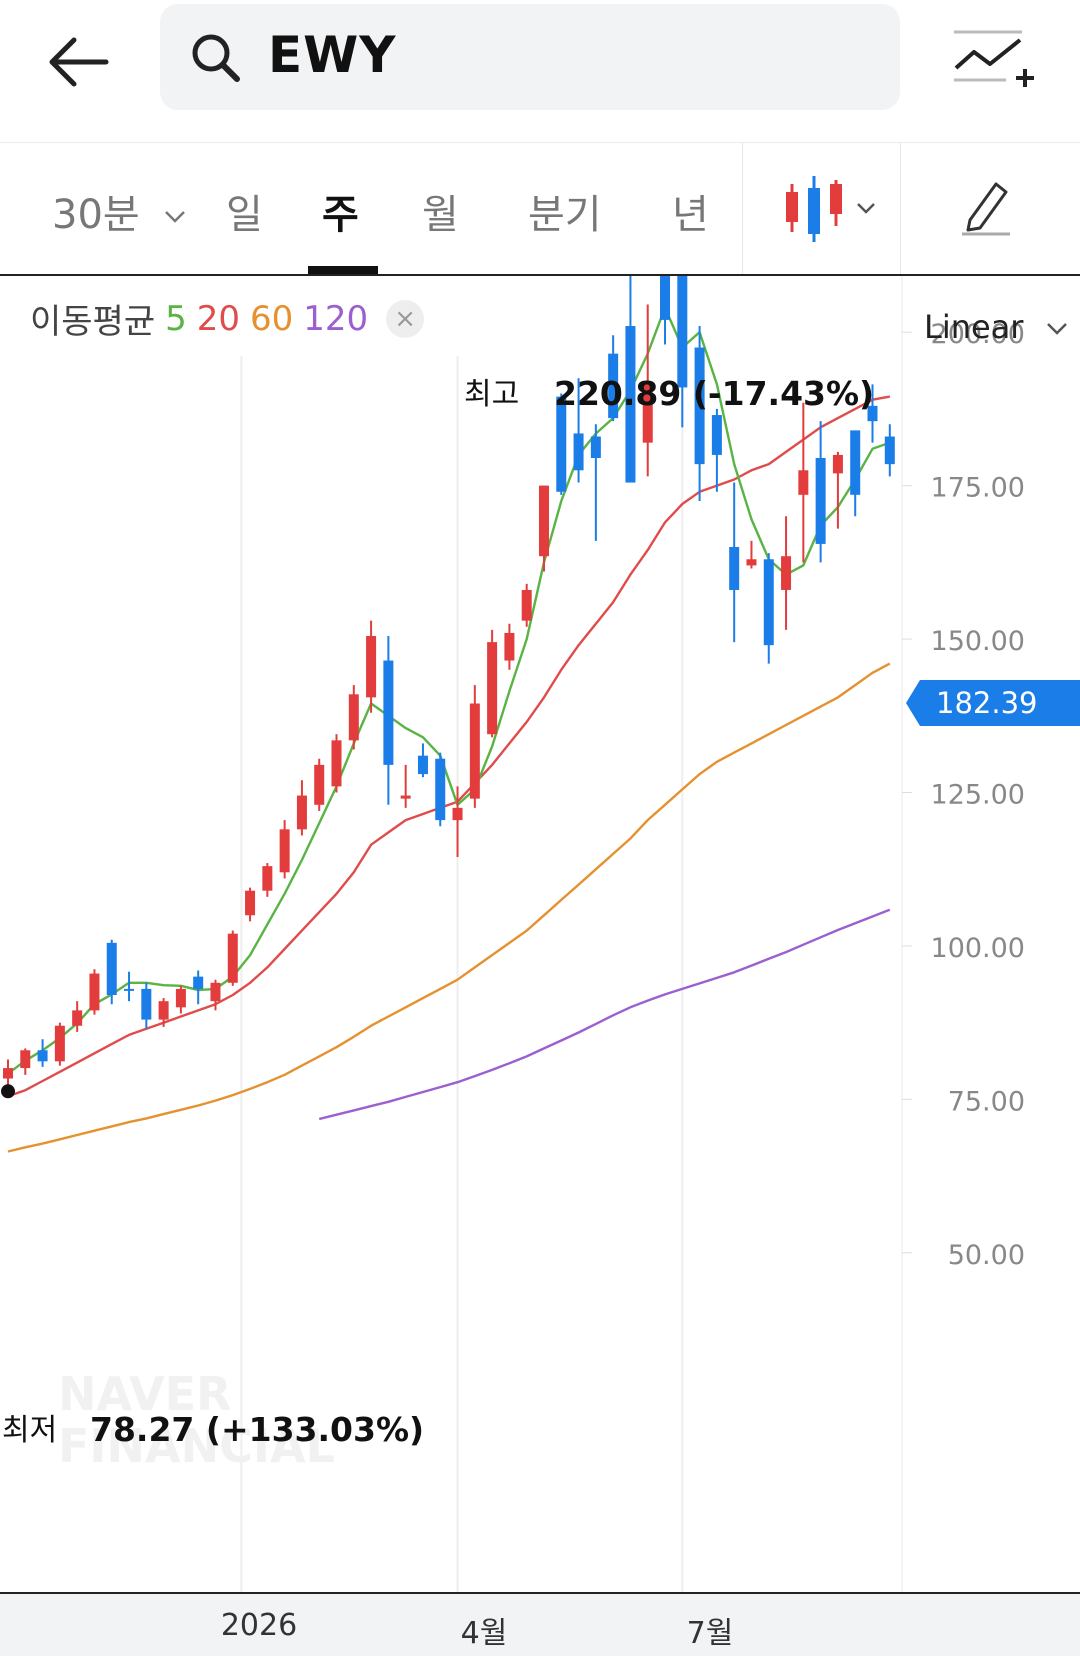 The image size is (1080, 1656). What do you see at coordinates (484, 1633) in the screenshot?
I see `x-tick-label: 4월` at bounding box center [484, 1633].